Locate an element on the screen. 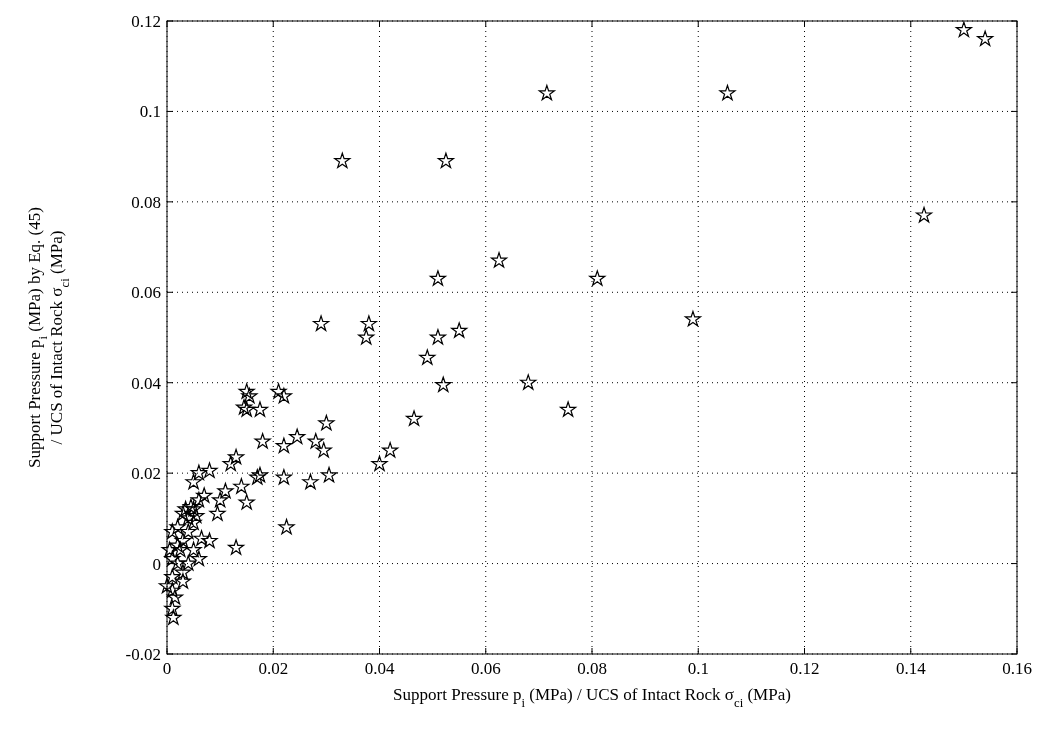  x-tick-label: 0.12 is located at coordinates (804, 668).